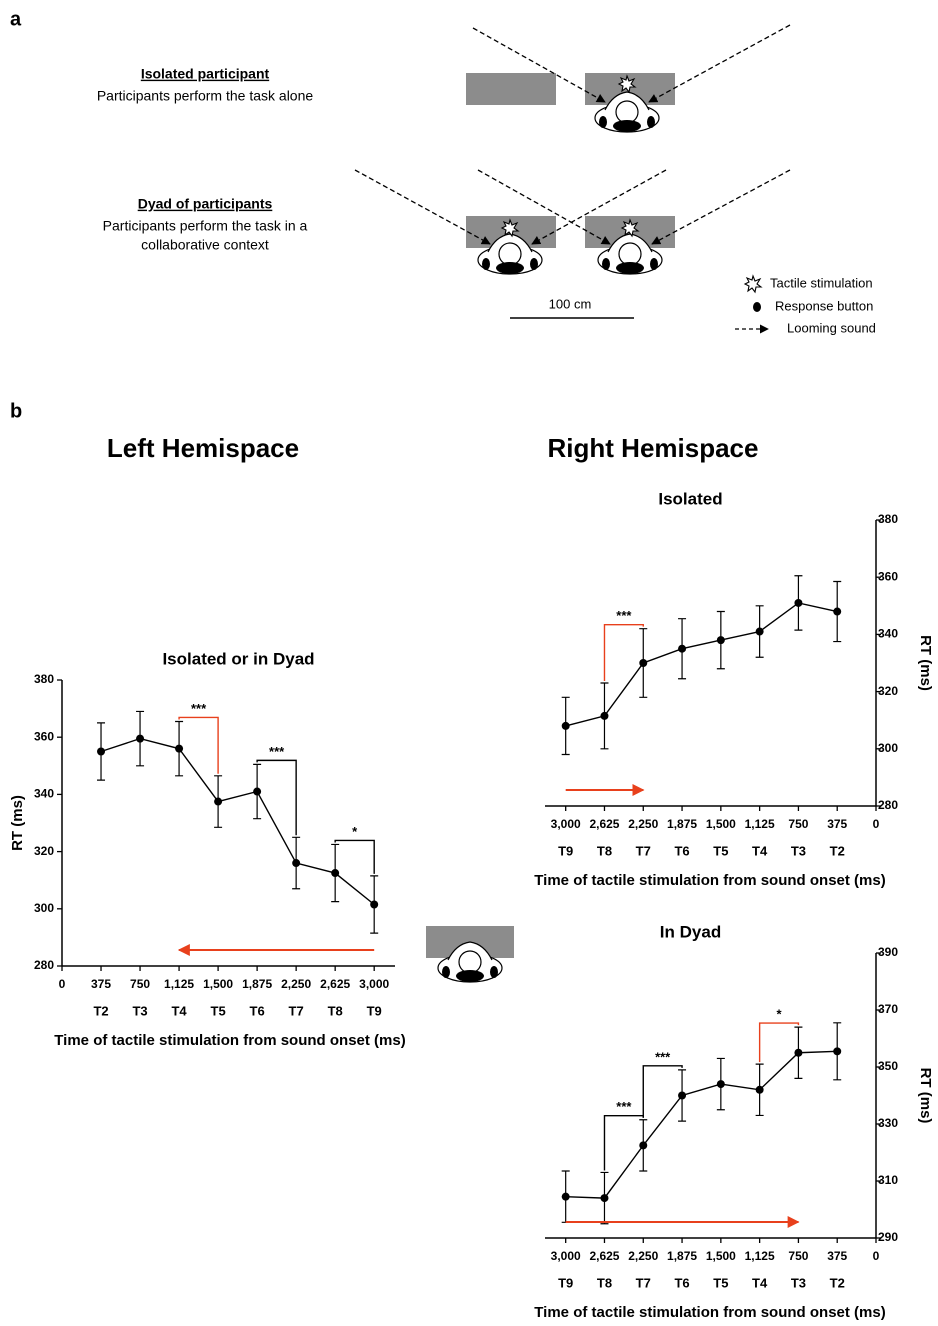 This screenshot has width=938, height=1326. Describe the element at coordinates (511, 89) in the screenshot. I see `table` at that location.